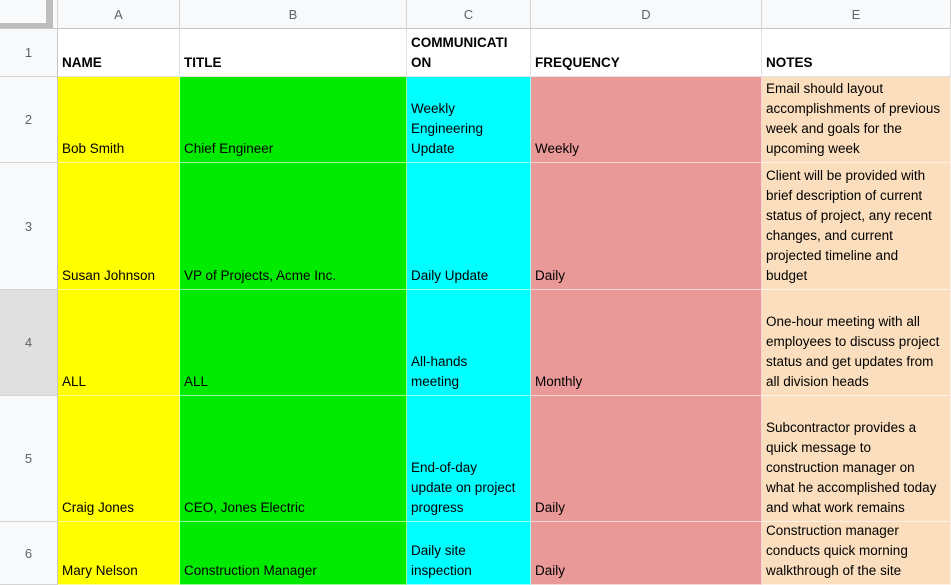 This screenshot has height=585, width=951. Describe the element at coordinates (856, 53) in the screenshot. I see `cell-e1-notes-header: NOTES` at that location.